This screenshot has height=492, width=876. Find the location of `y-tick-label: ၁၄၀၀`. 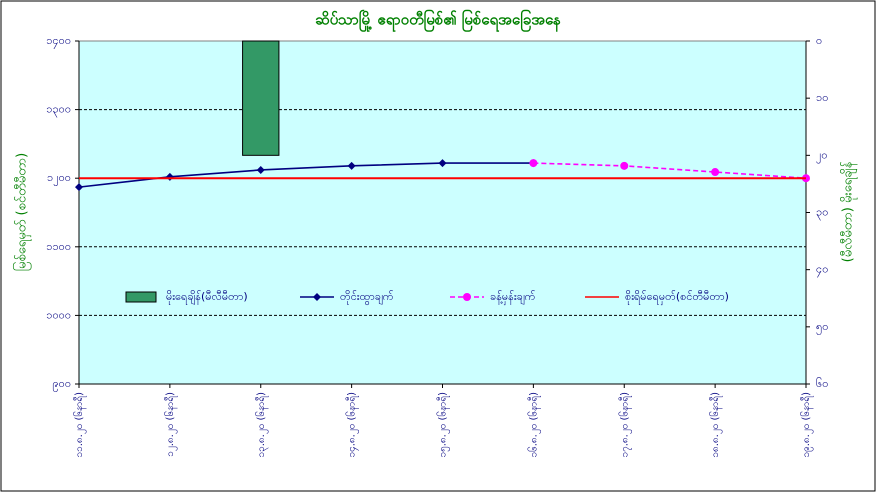

y-tick-label: ၁၄၀၀ is located at coordinates (58, 41).